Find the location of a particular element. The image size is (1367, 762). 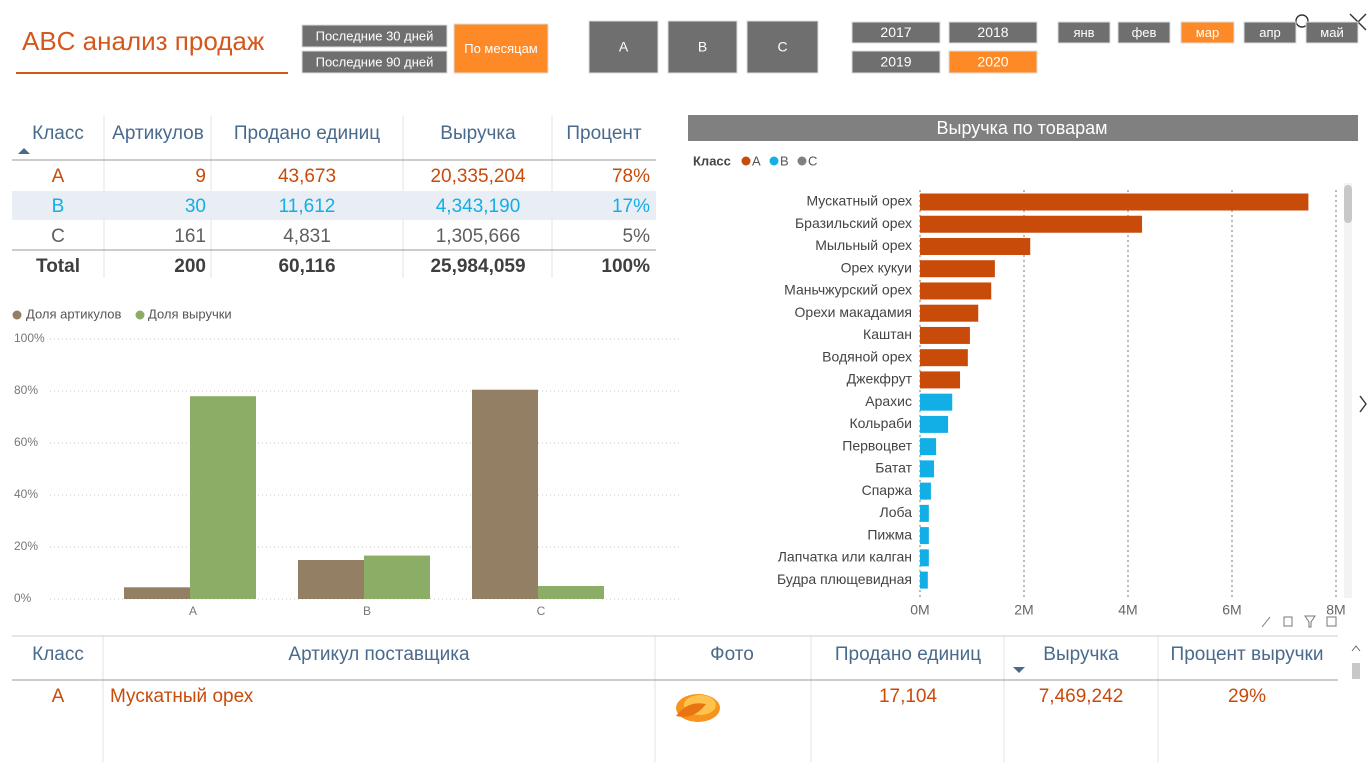

table-cell: 20,335,204 is located at coordinates (478, 176).